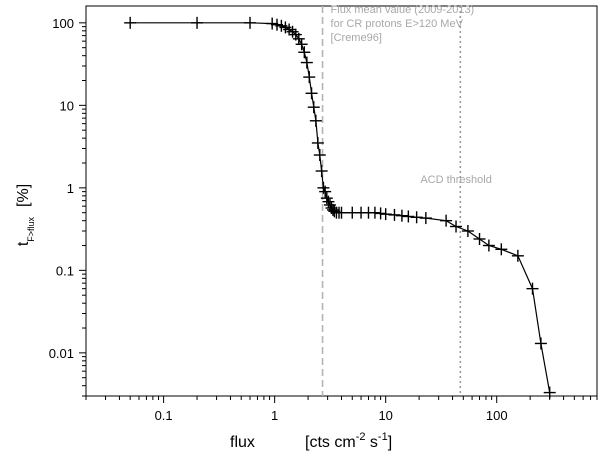  Describe the element at coordinates (274, 415) in the screenshot. I see `x-tick-label: 1` at that location.